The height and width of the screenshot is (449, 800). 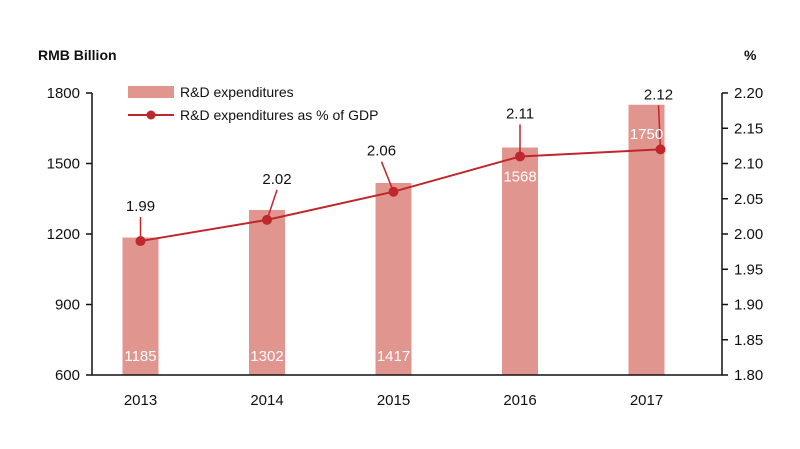 I want to click on left-tick-label: 1800, so click(x=63, y=93).